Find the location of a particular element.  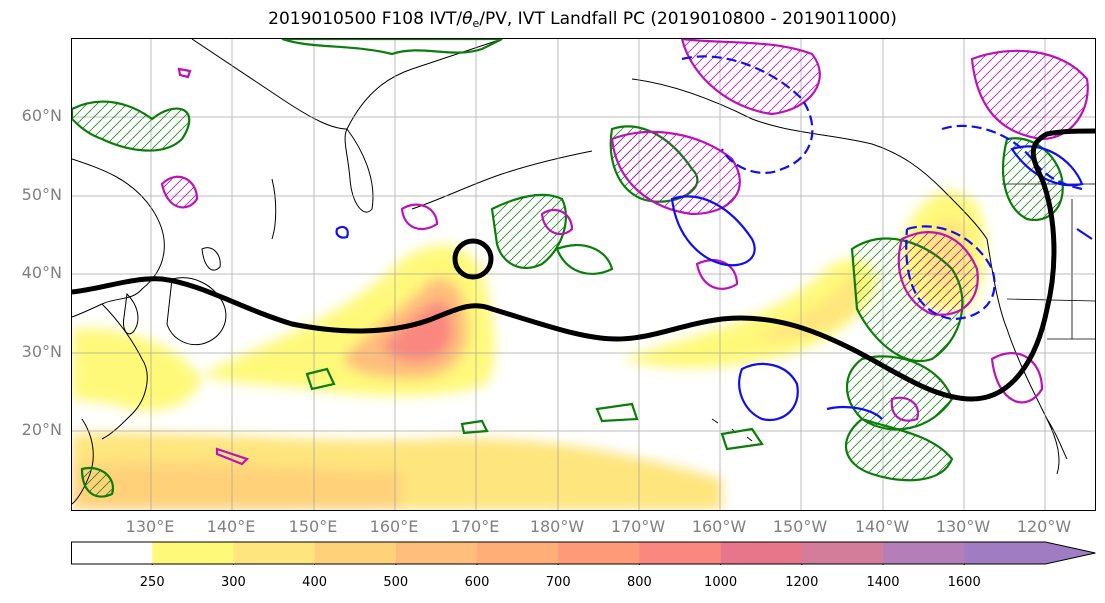

lon-label-160w: 160°W is located at coordinates (719, 526).